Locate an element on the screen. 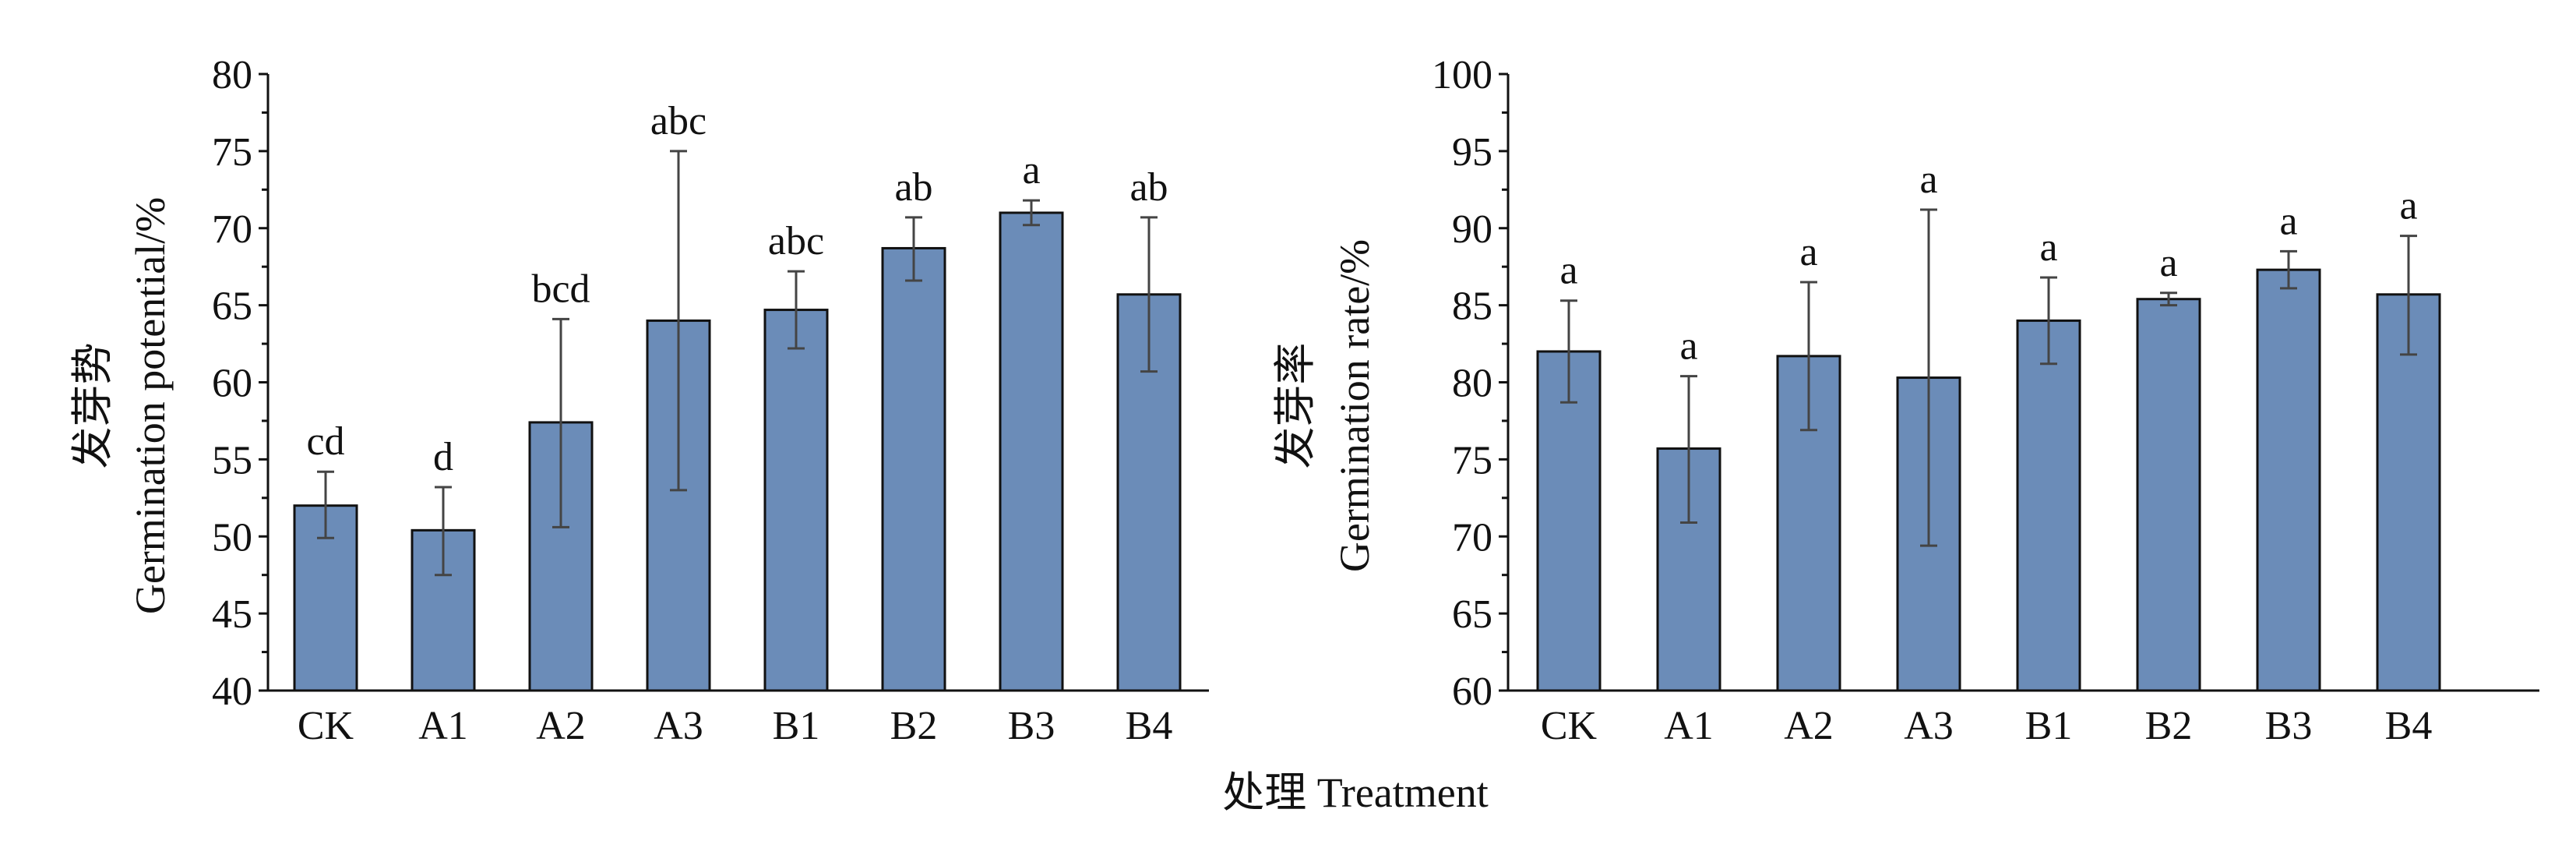  y-tick-label: 50 is located at coordinates (232, 537).